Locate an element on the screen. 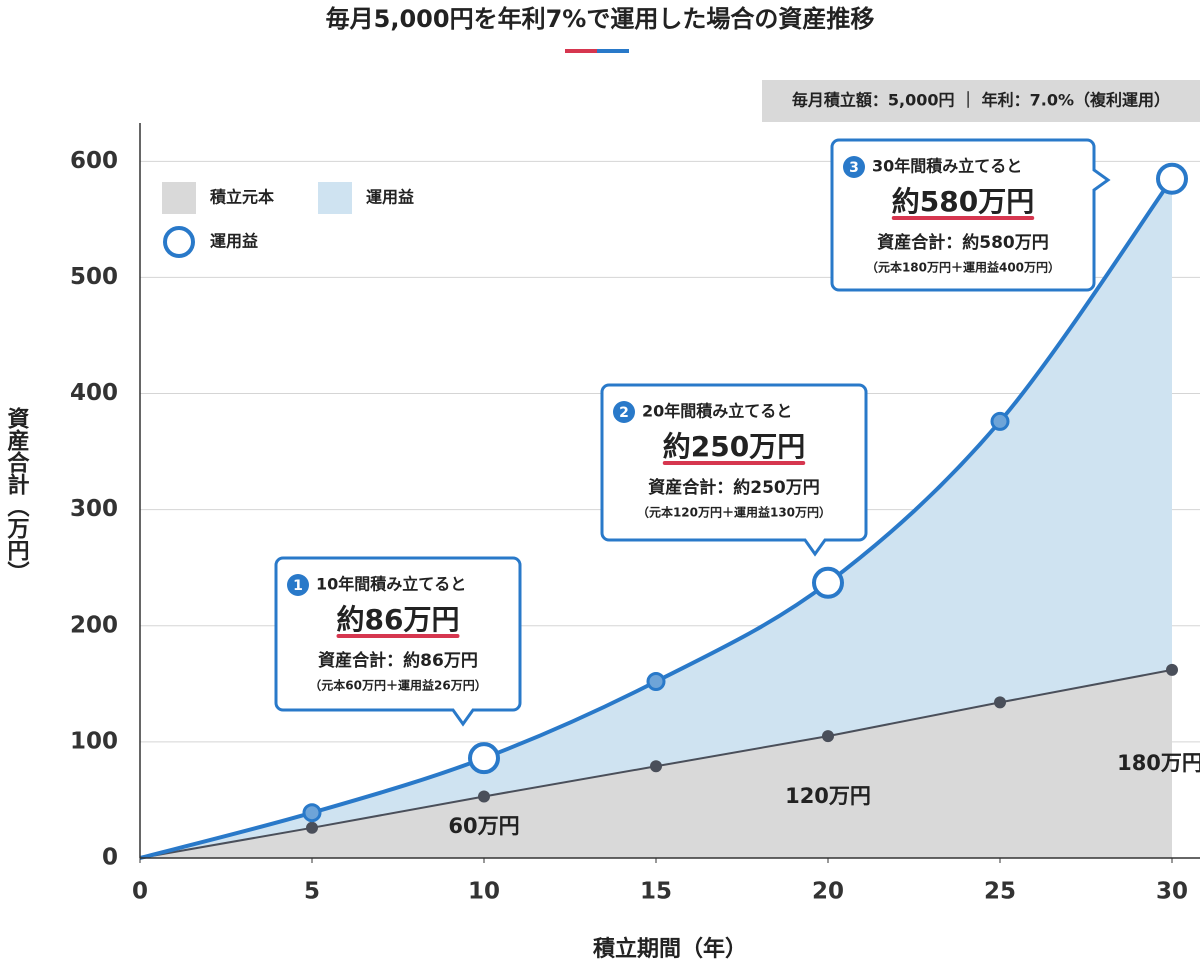 This screenshot has height=975, width=1200. y-tick-label: 100 is located at coordinates (94, 741).